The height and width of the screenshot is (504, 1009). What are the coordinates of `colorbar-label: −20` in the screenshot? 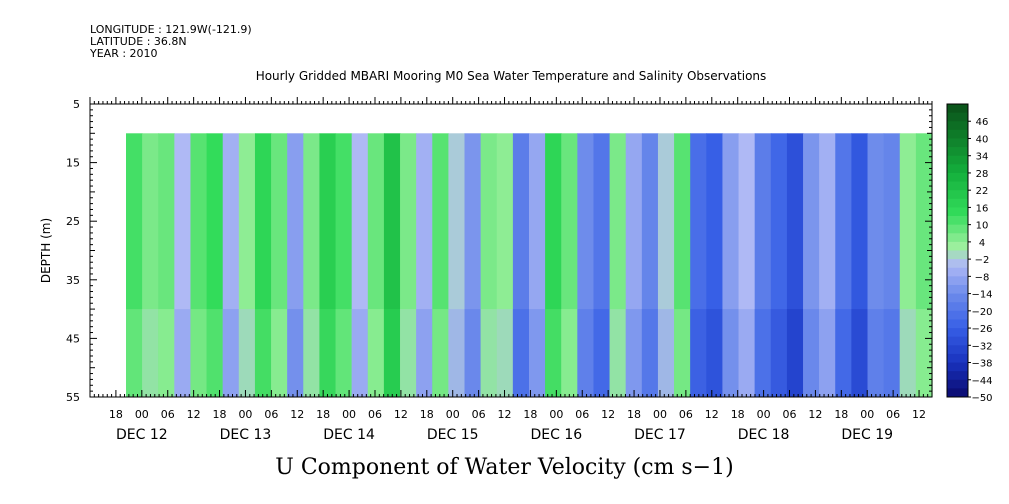 It's located at (981, 312).